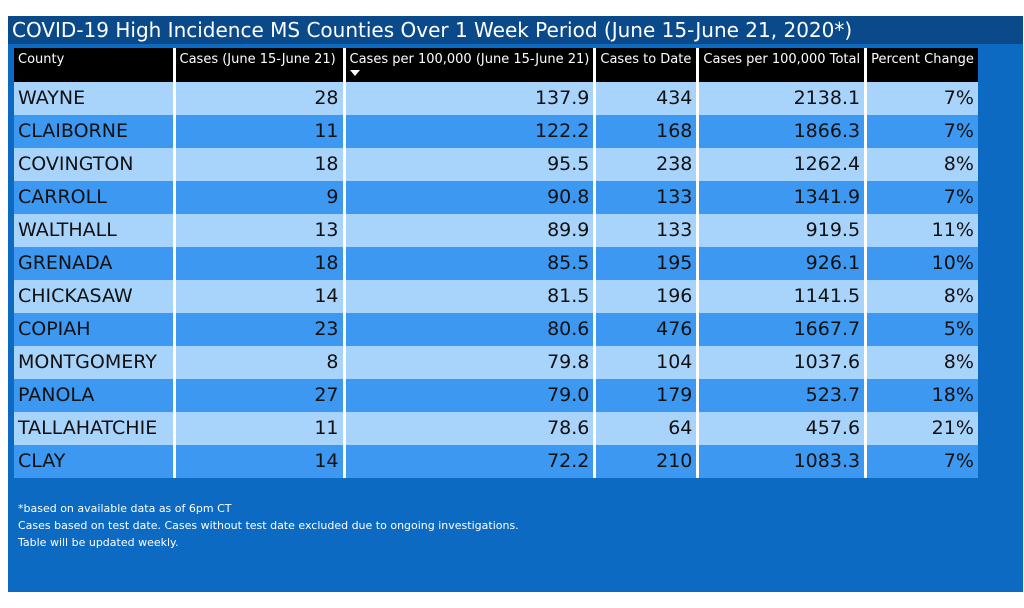 The height and width of the screenshot is (608, 1024). What do you see at coordinates (647, 395) in the screenshot?
I see `cases-to-date-cell: 179` at bounding box center [647, 395].